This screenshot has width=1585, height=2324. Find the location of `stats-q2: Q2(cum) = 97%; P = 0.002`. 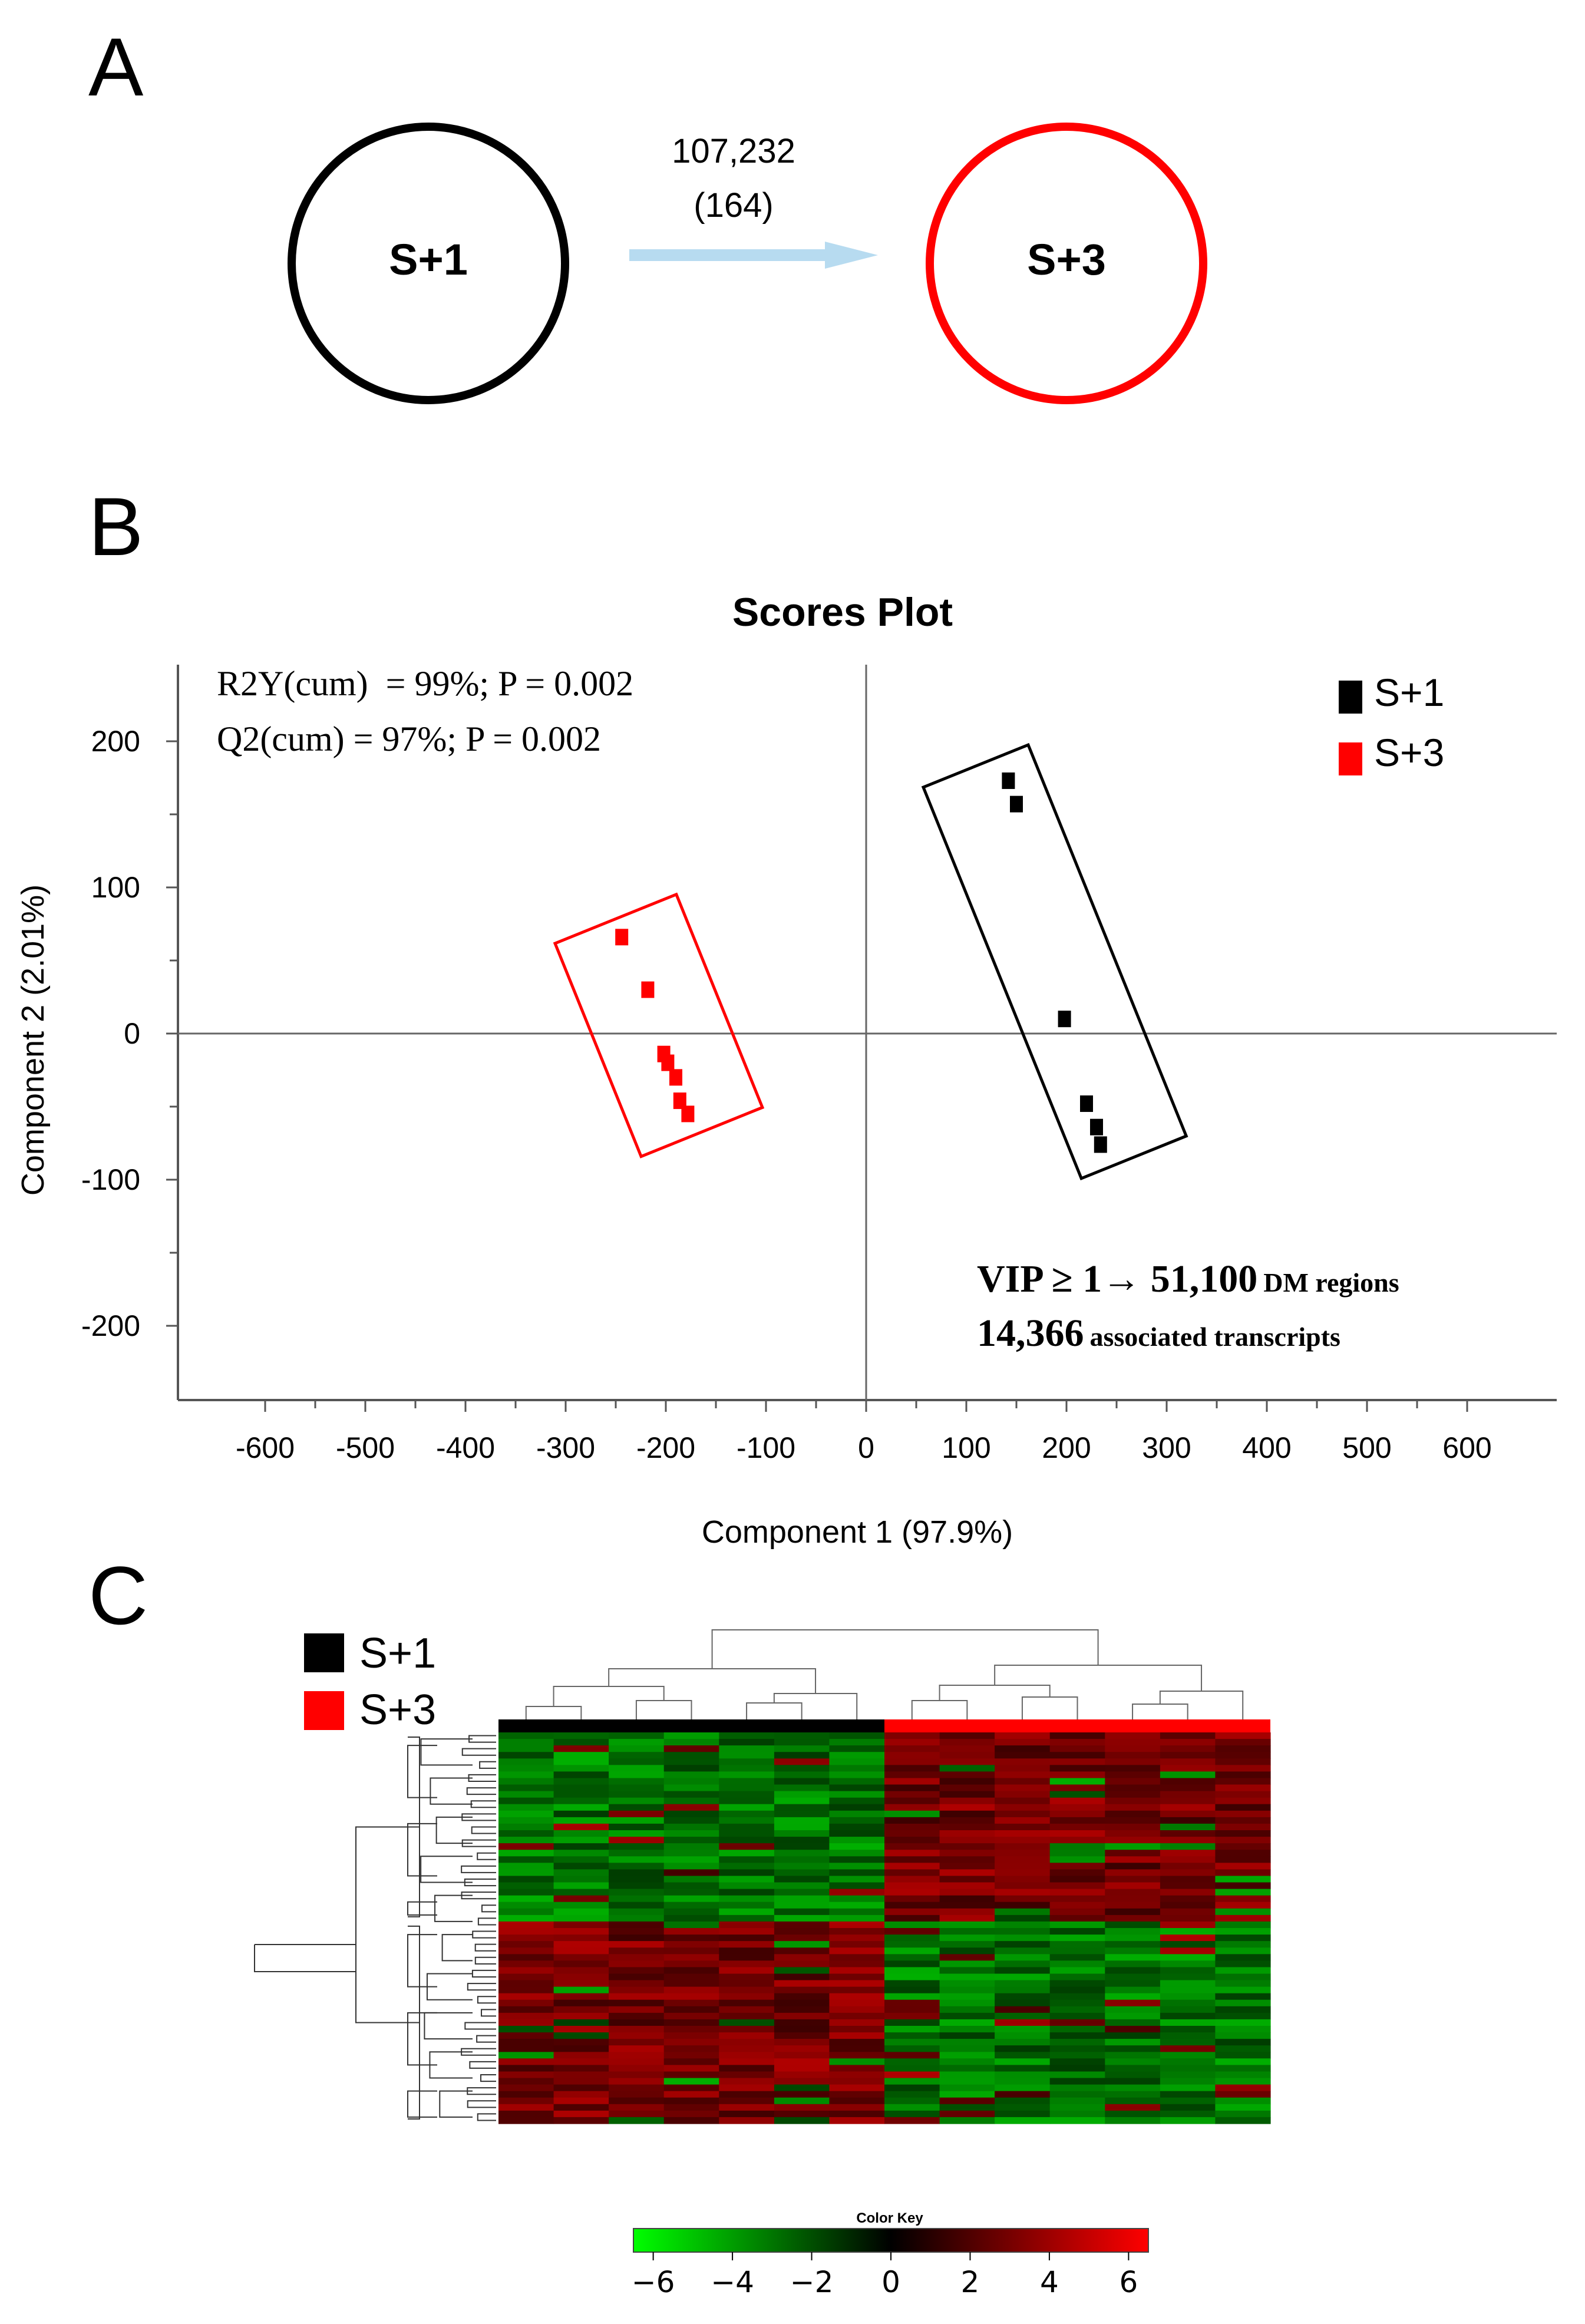

stats-q2: Q2(cum) = 97%; P = 0.002 is located at coordinates (409, 738).